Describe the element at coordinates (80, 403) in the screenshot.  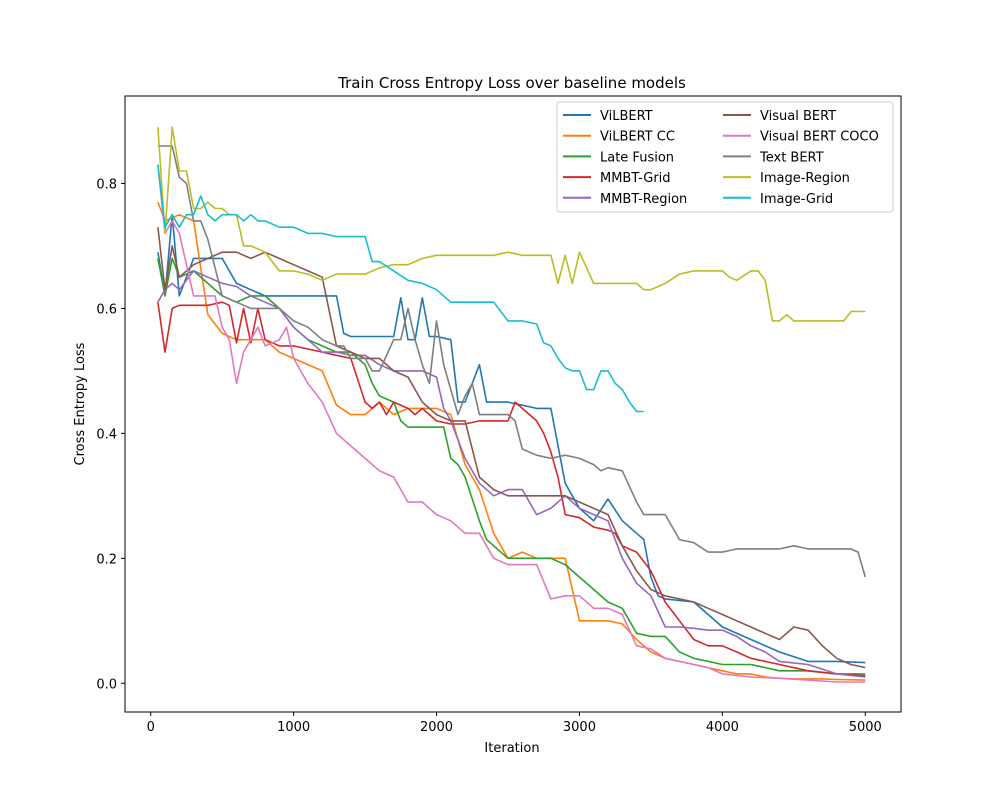
I see `y-axis-label: Cross Entropy Loss` at that location.